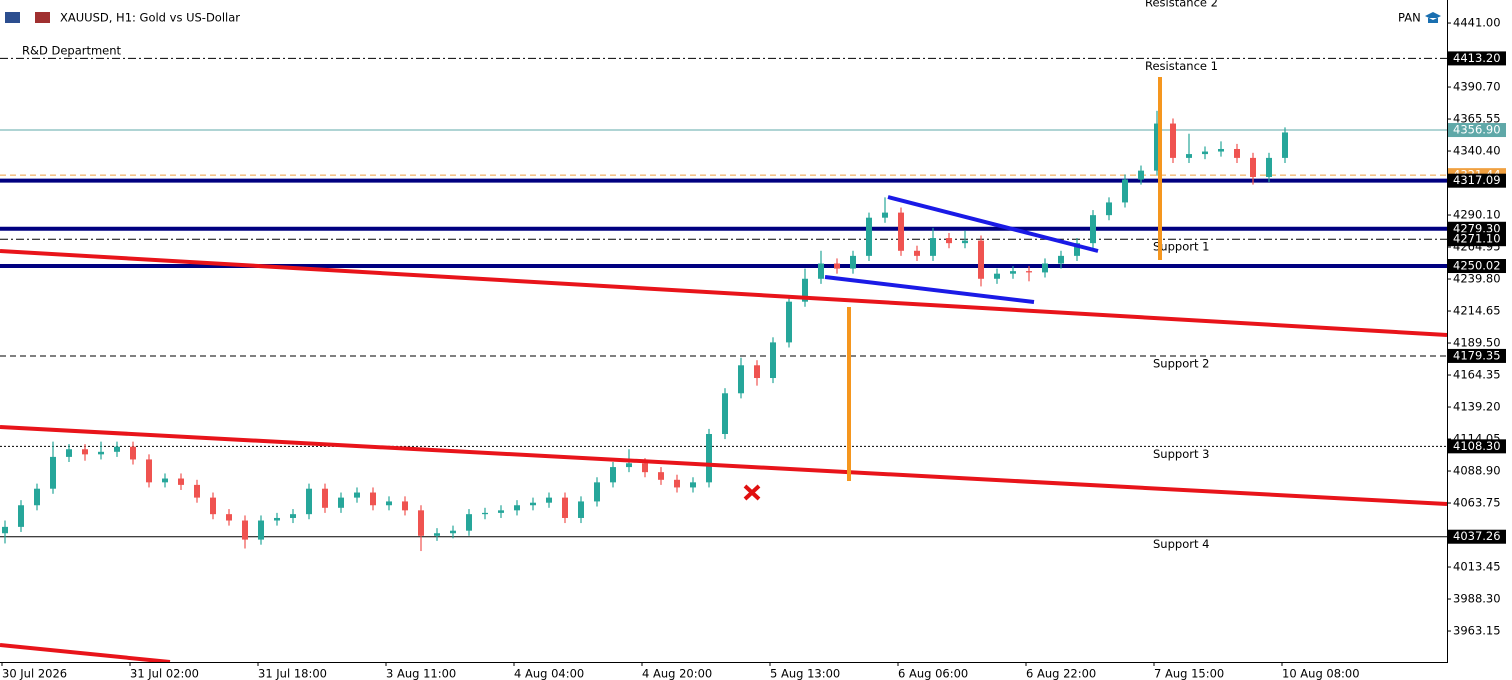 This screenshot has width=1512, height=680. I want to click on symbol-title: XAUUSD, H1: Gold vs US-Dollar, so click(150, 18).